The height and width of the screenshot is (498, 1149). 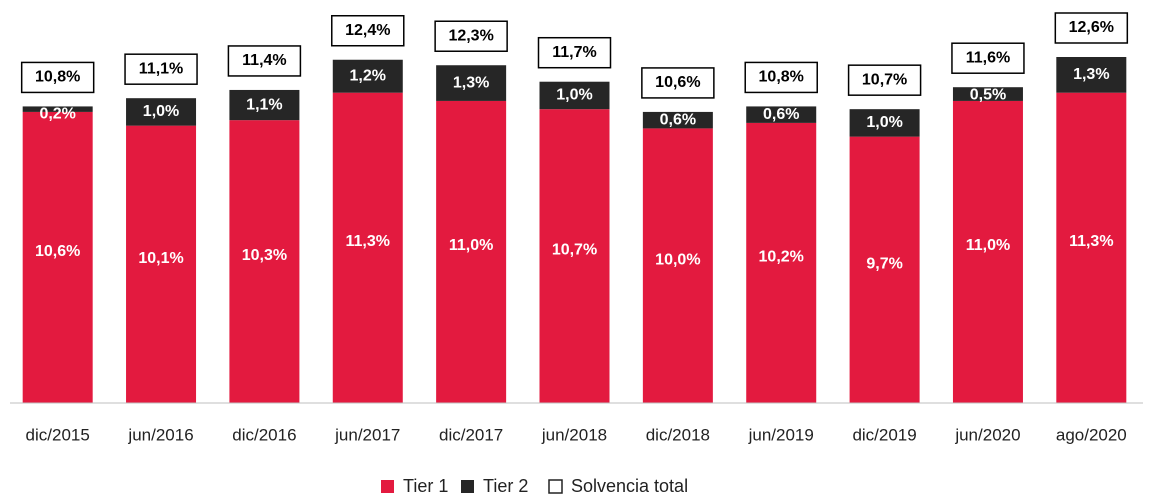 I want to click on tier1-label: 10,3%, so click(x=264, y=255).